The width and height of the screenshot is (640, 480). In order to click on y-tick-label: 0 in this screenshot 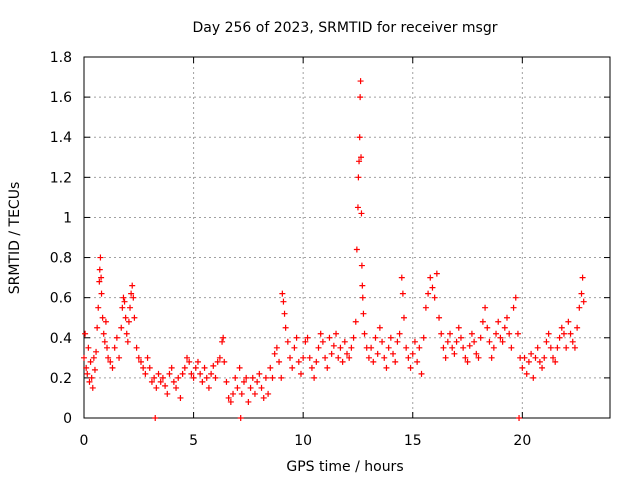, I will do `click(67, 419)`.